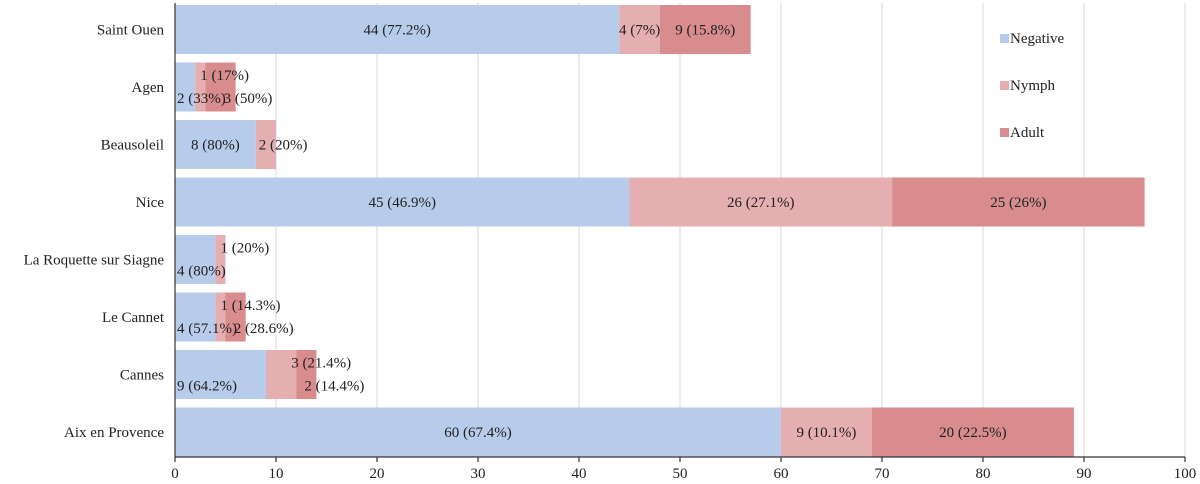 This screenshot has height=484, width=1200. I want to click on x-tick-label: 90, so click(1084, 474).